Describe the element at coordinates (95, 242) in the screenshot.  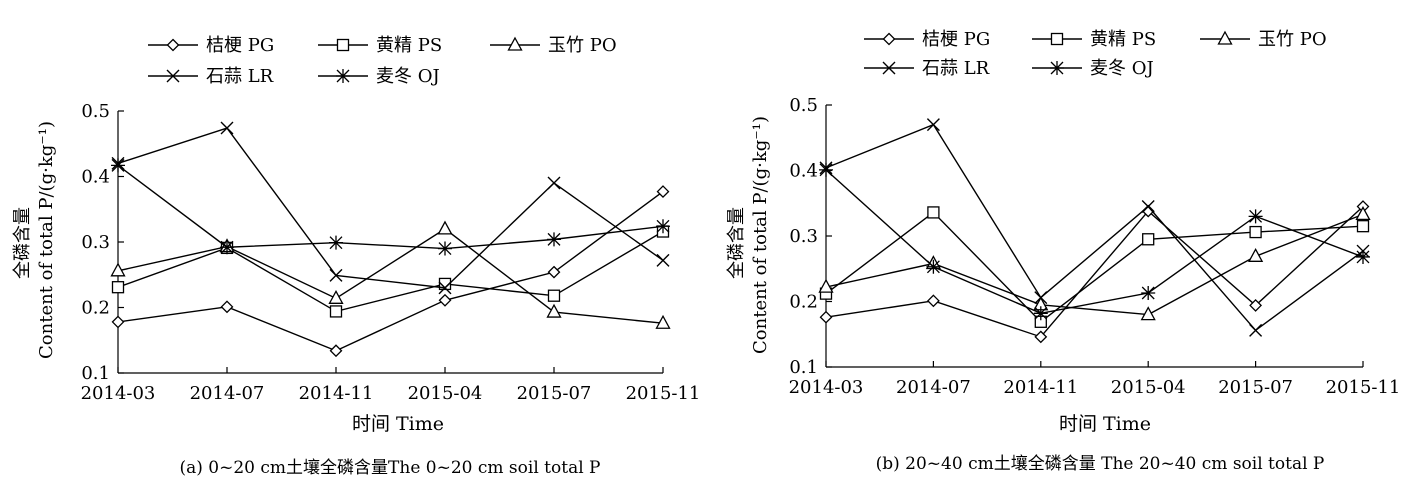
I see `panel-a-y-tick-label: 0.3` at that location.